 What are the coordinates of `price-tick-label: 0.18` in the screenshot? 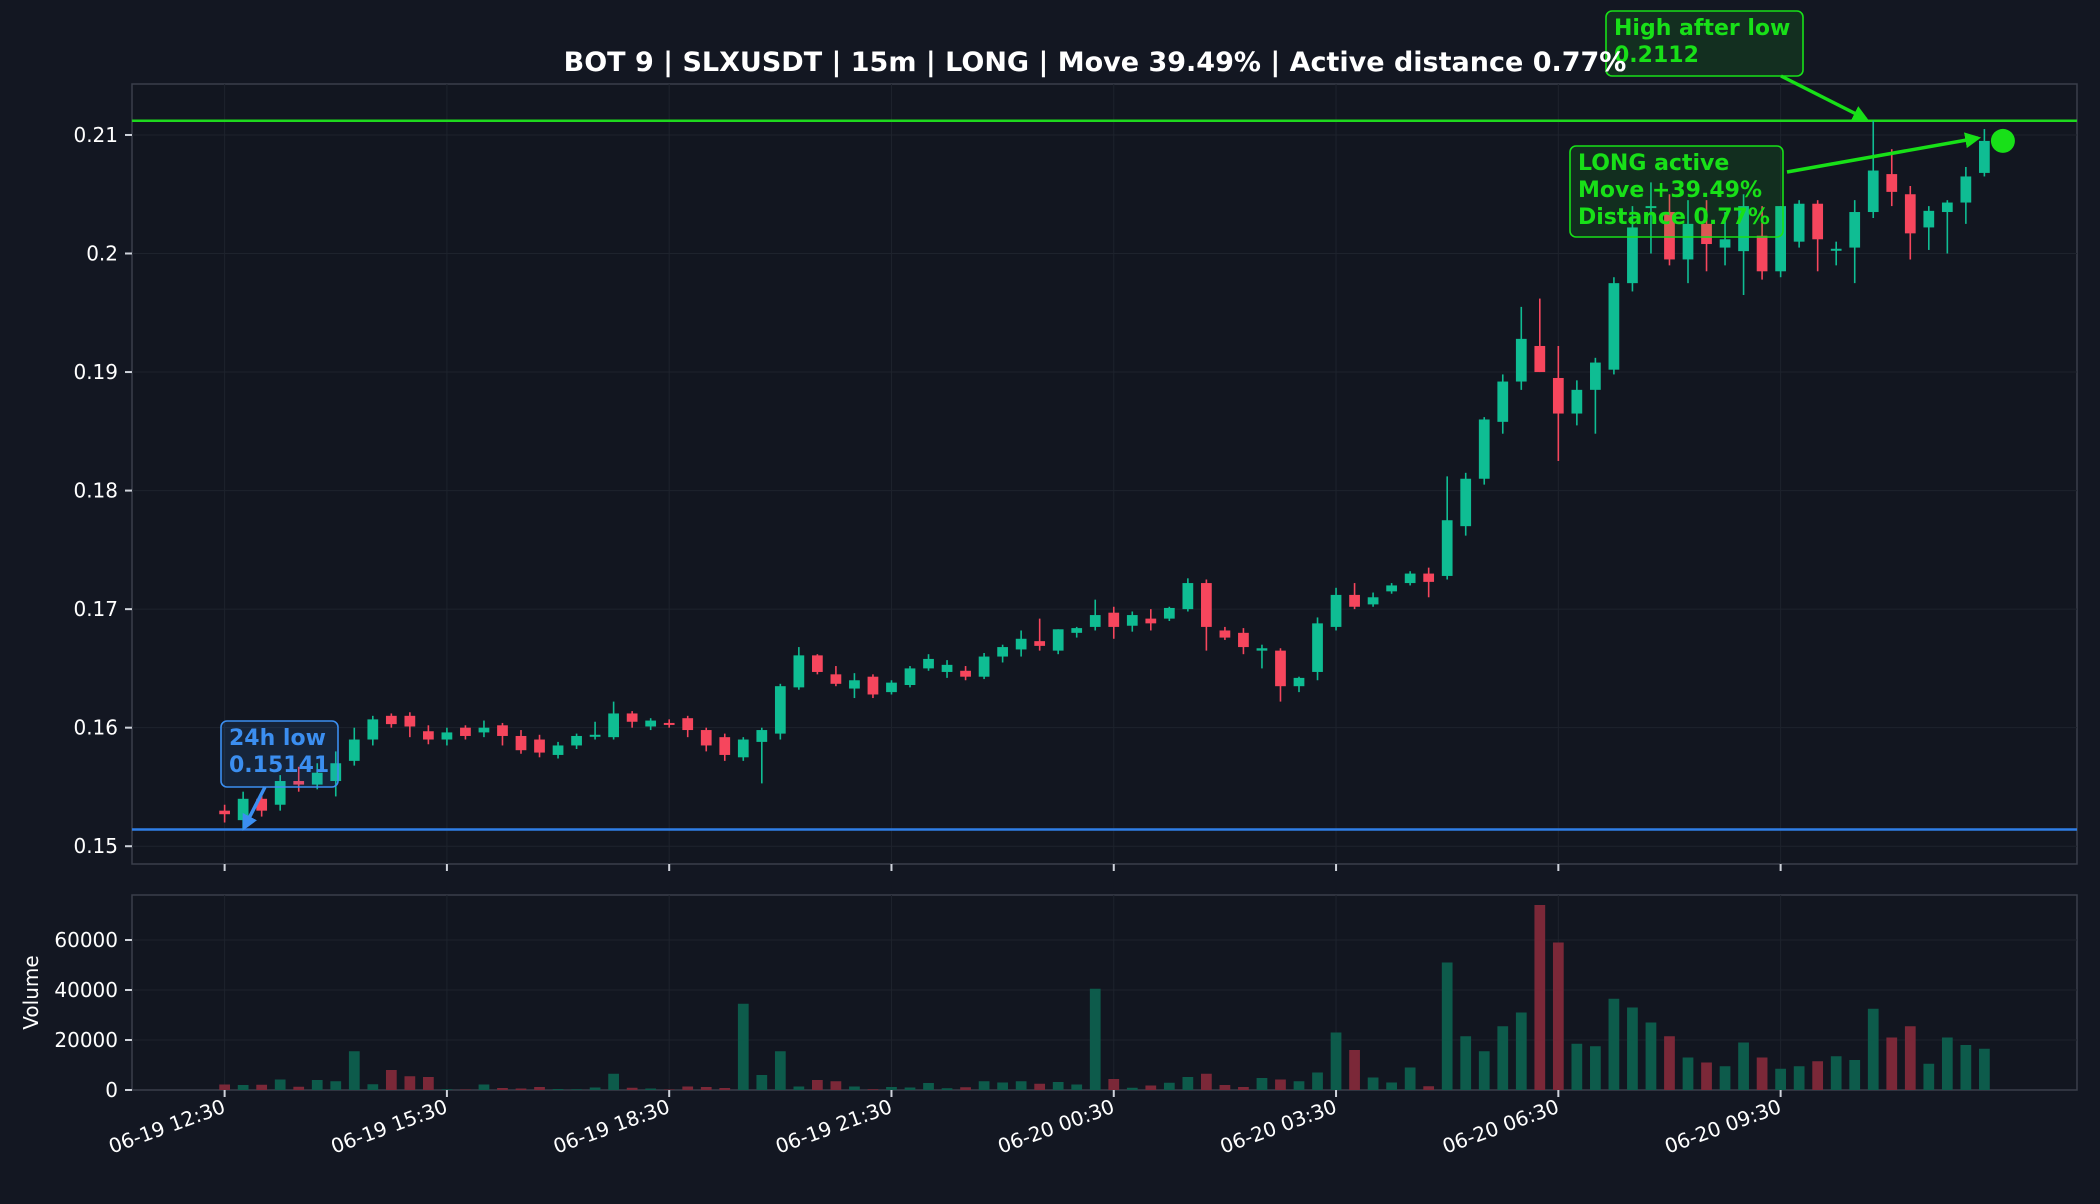 It's located at (95, 491).